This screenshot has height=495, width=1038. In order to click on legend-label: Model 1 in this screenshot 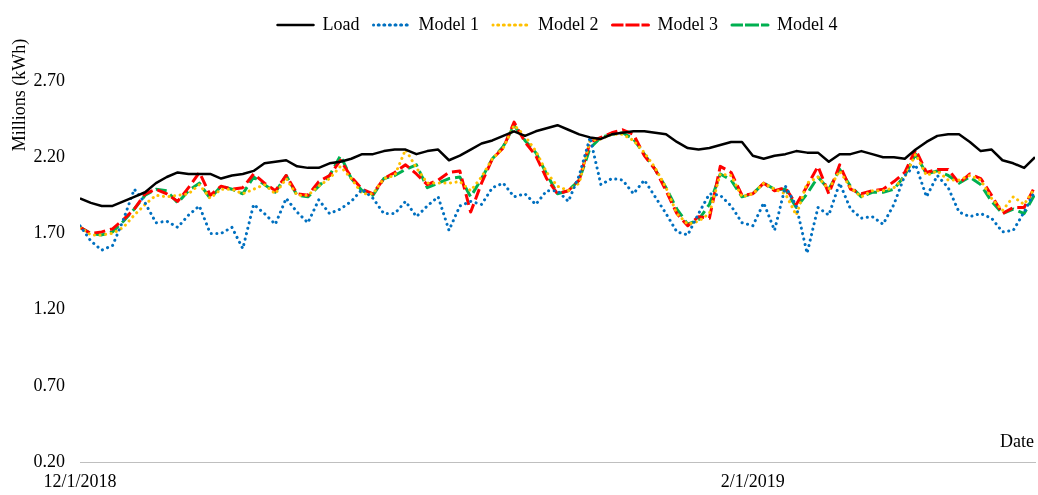, I will do `click(448, 23)`.